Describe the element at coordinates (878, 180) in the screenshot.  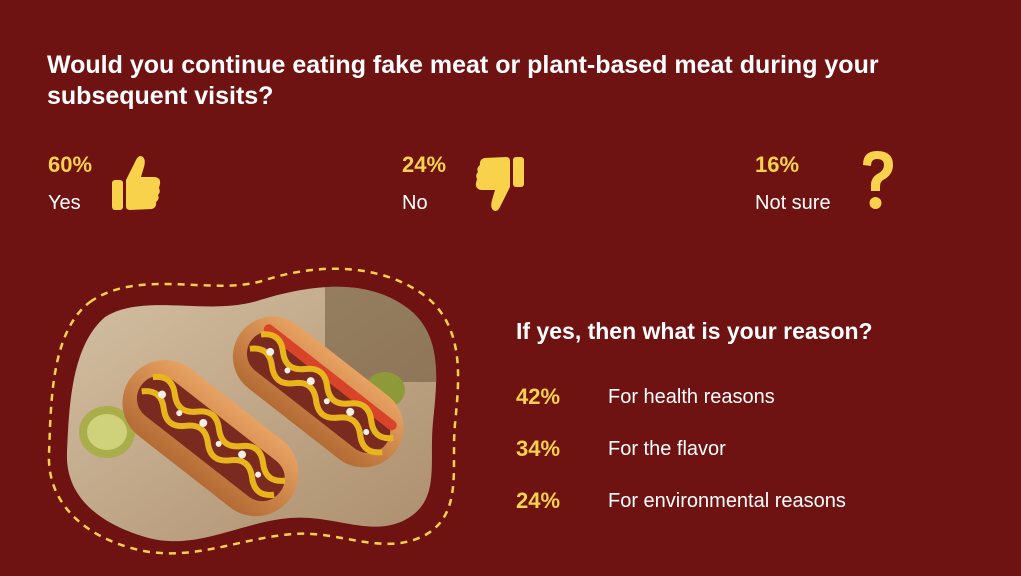
I see `question-mark-icon` at that location.